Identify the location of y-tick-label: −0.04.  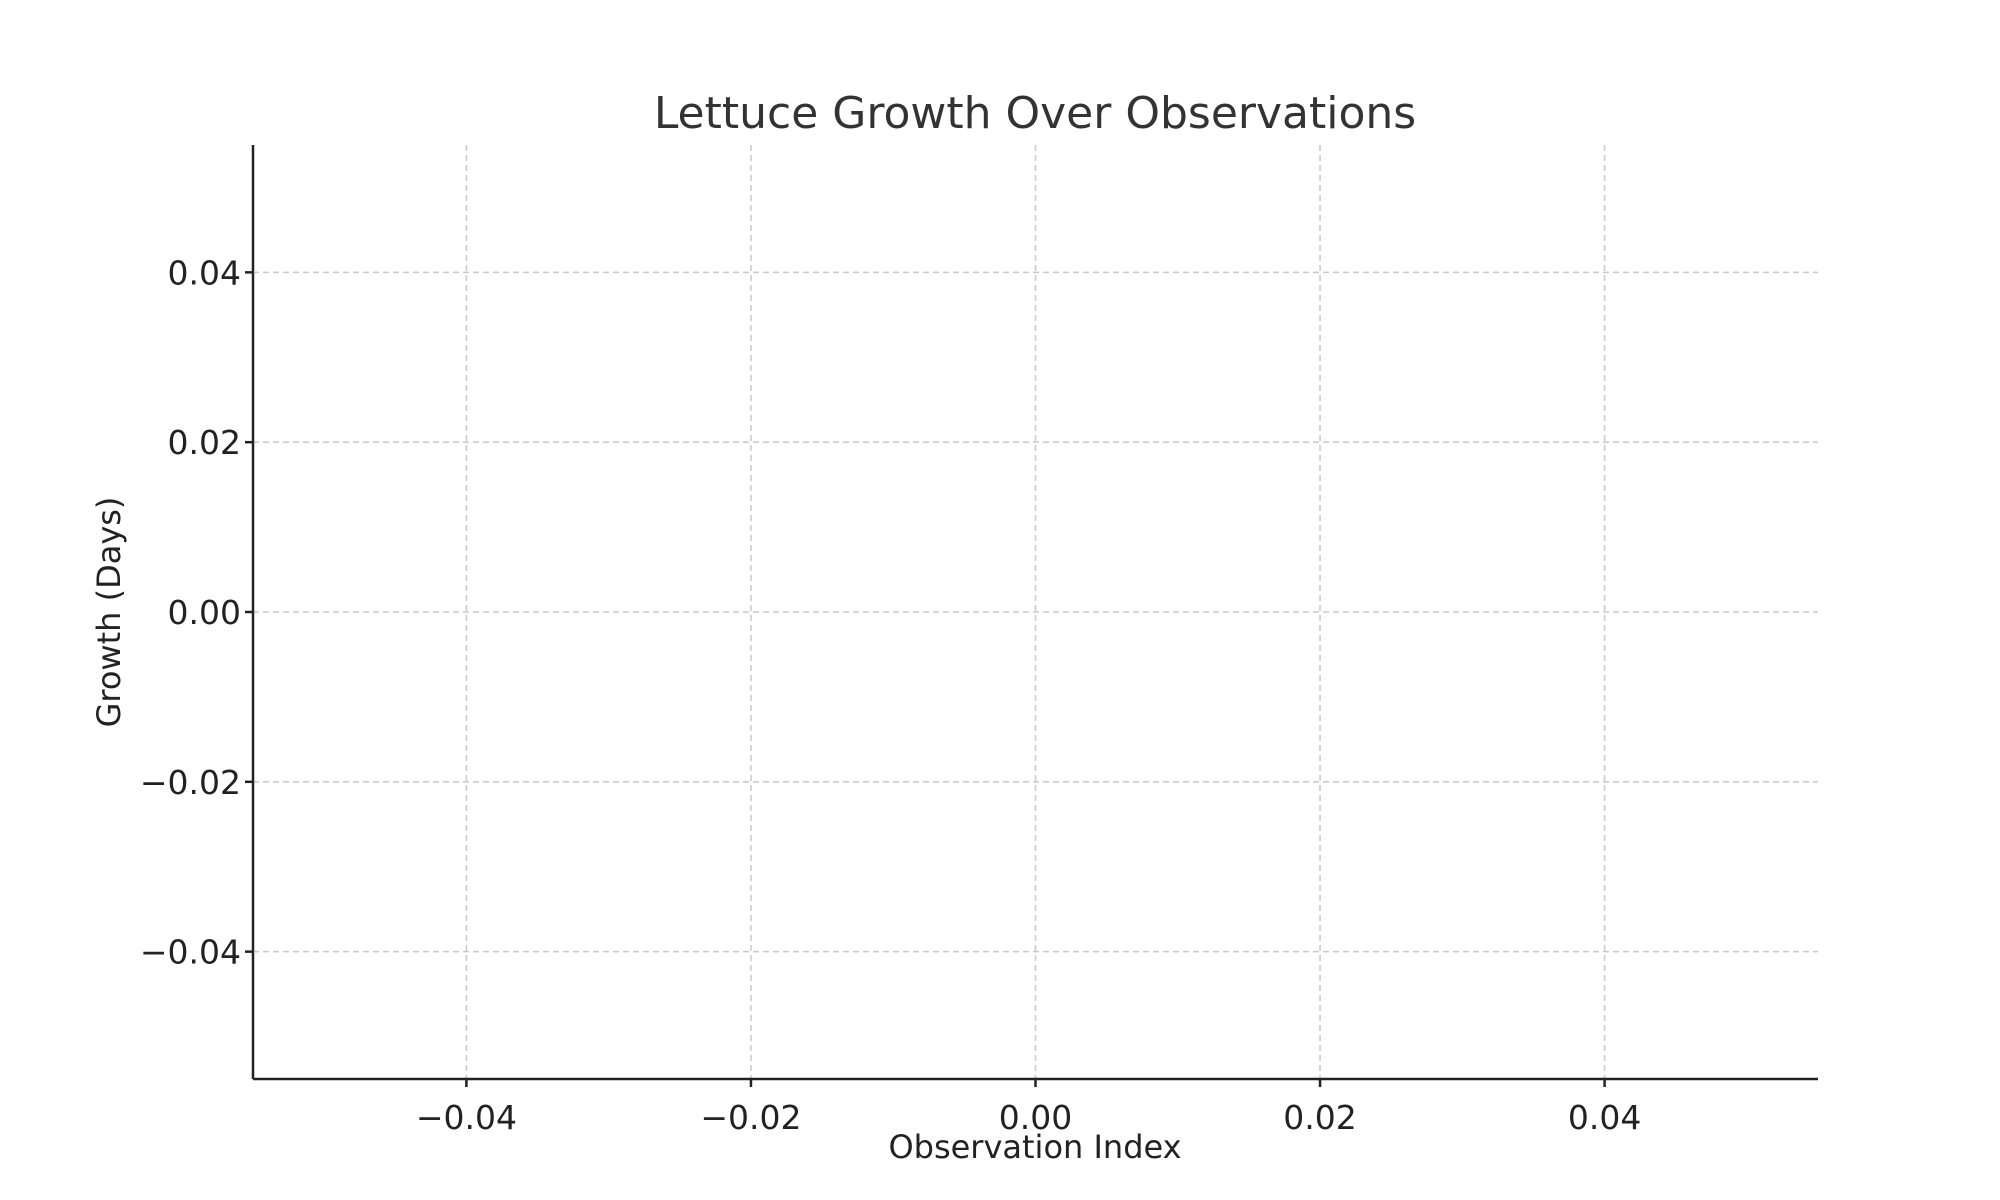
(190, 952).